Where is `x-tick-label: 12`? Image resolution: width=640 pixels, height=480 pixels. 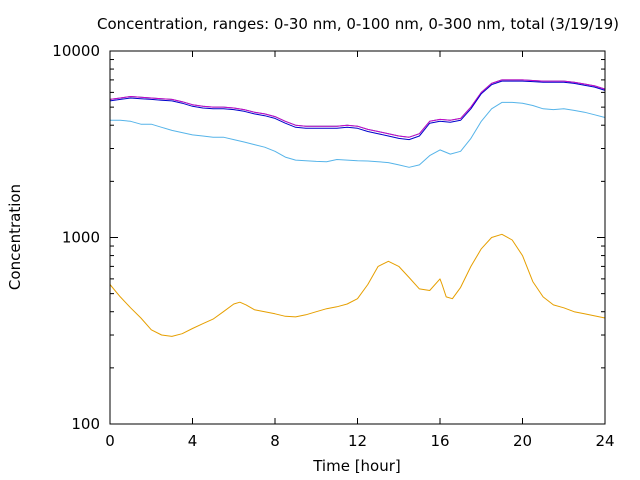 x-tick-label: 12 is located at coordinates (357, 441).